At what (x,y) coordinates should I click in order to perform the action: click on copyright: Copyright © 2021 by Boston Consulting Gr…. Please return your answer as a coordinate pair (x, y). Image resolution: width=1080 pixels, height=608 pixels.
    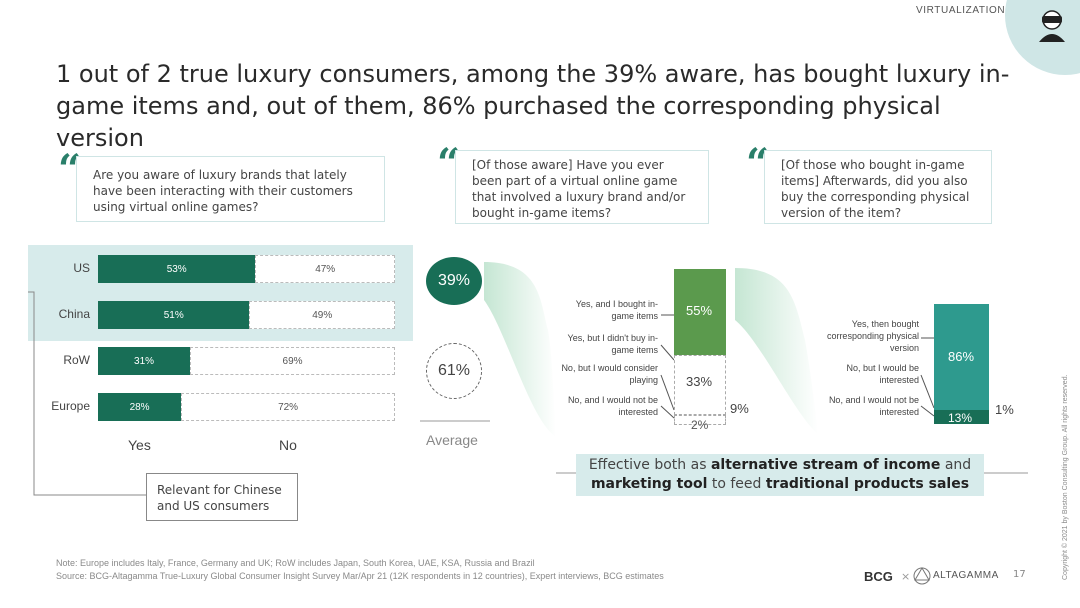
    Looking at the image, I should click on (1065, 477).